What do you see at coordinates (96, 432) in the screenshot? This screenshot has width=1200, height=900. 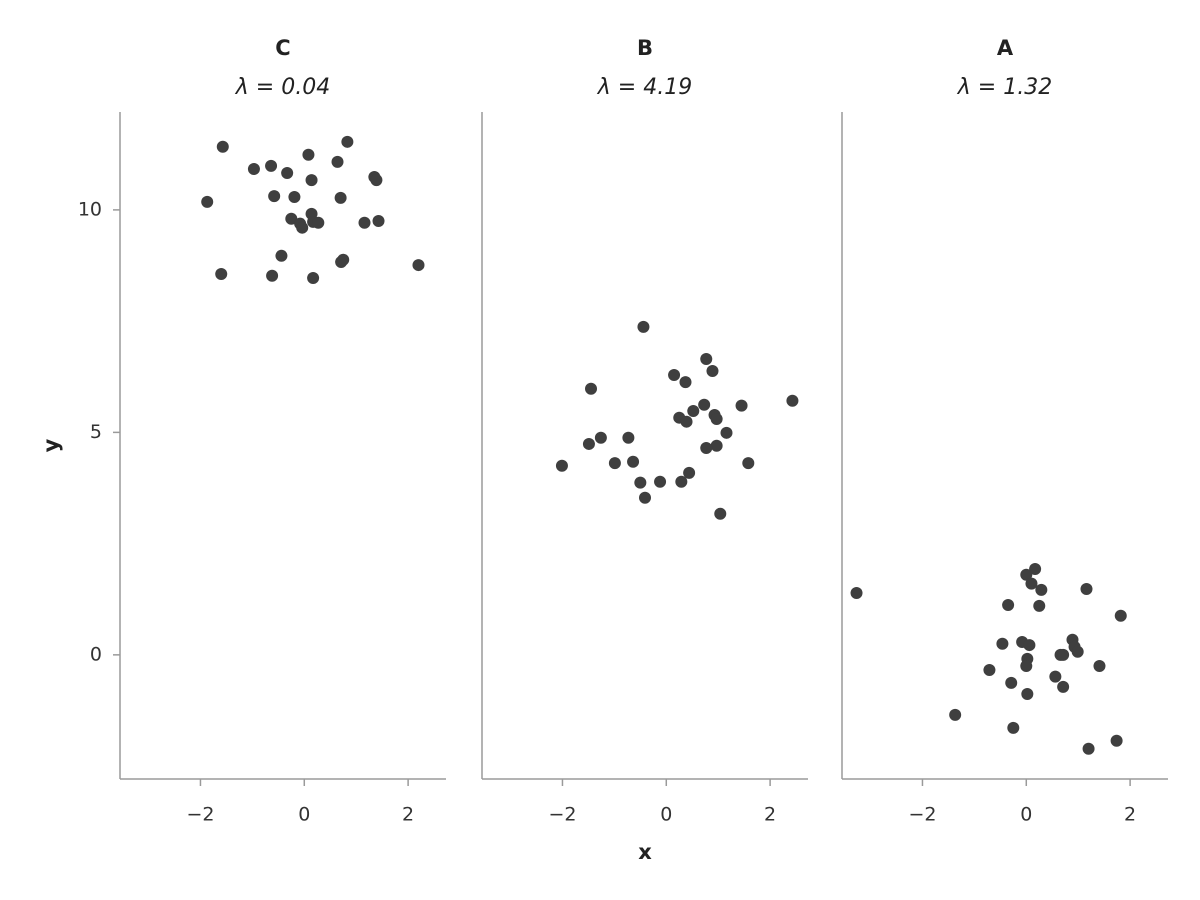 I see `y-tick-label: 5` at bounding box center [96, 432].